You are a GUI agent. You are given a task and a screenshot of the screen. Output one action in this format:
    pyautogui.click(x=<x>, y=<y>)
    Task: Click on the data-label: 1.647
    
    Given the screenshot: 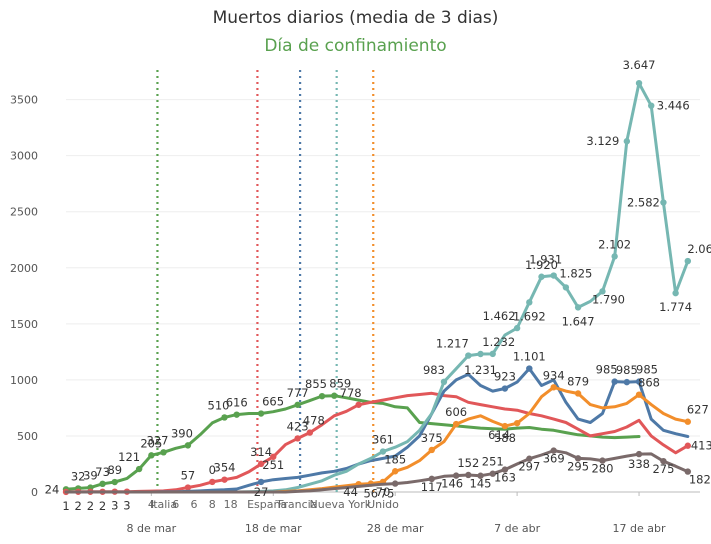 What is the action you would take?
    pyautogui.click(x=578, y=321)
    